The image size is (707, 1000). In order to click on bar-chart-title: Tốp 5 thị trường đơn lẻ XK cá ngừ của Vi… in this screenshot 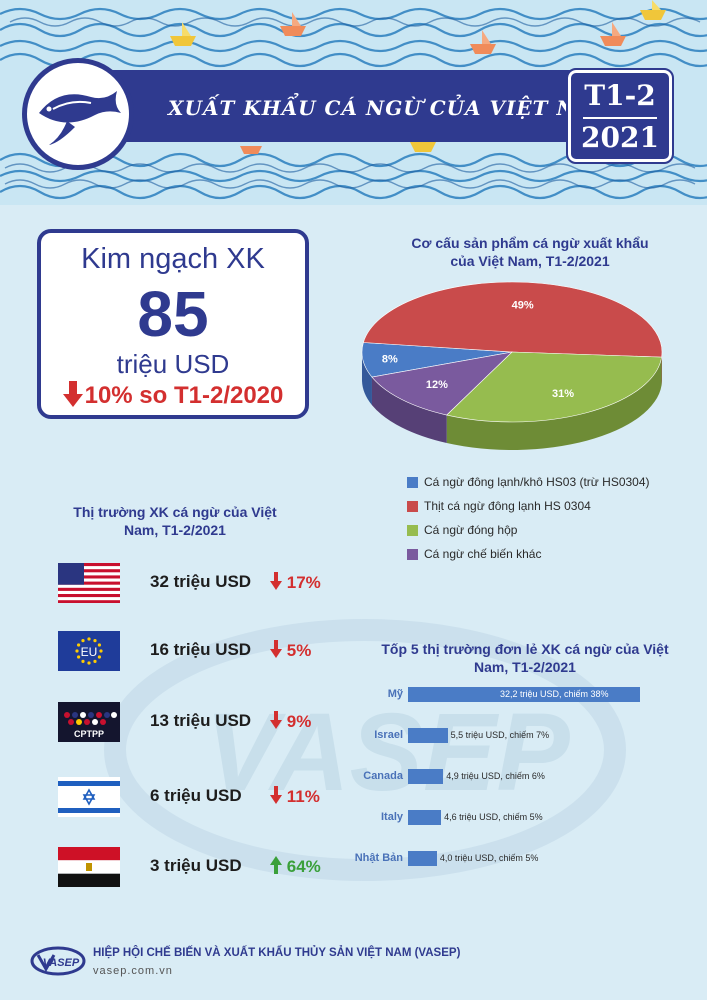, I will do `click(525, 658)`.